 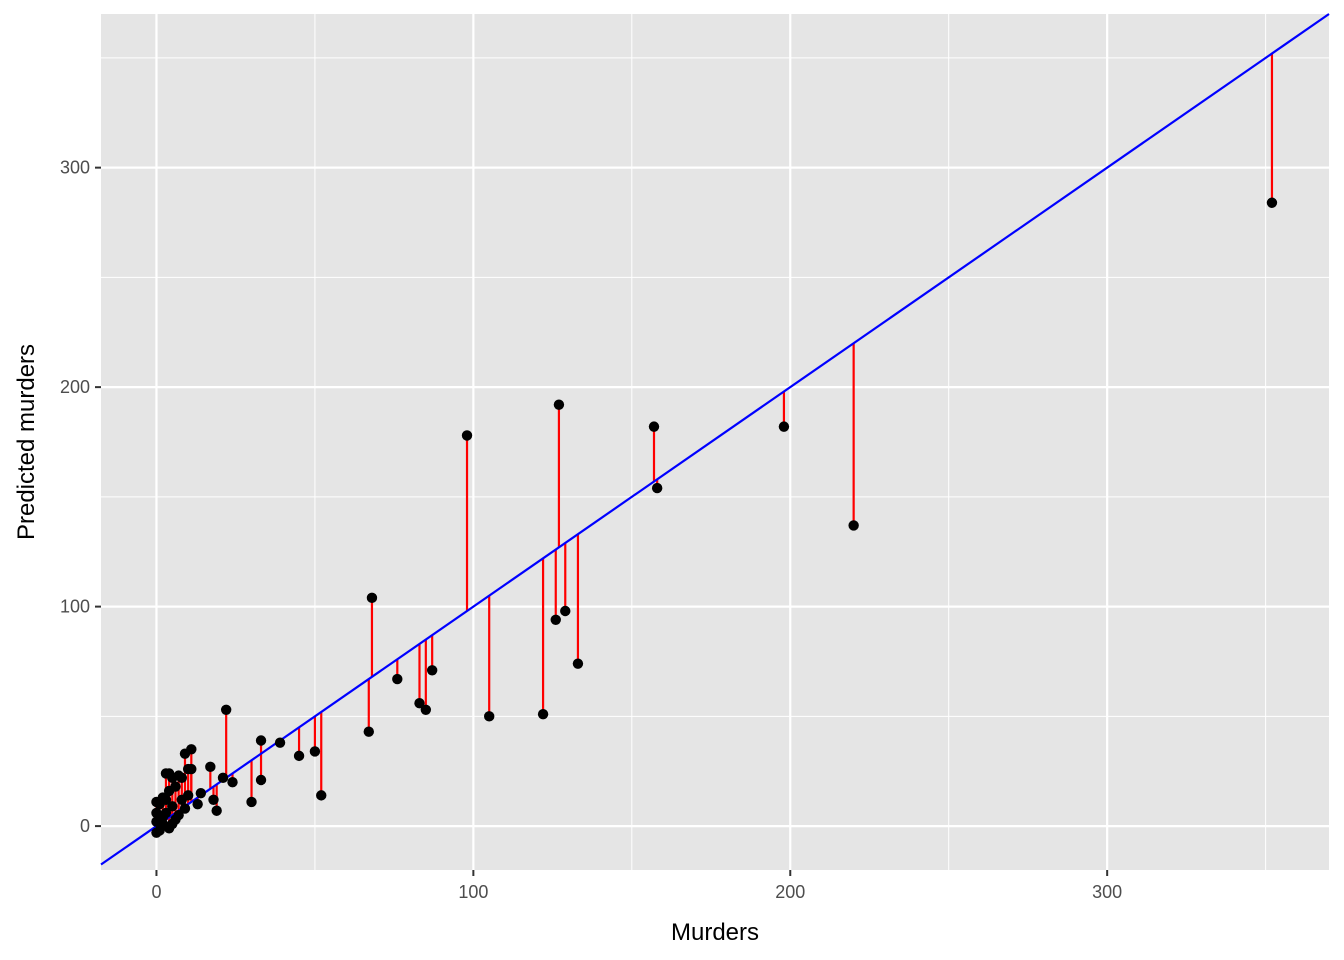 What do you see at coordinates (85, 826) in the screenshot?
I see `y-tick-label: 0` at bounding box center [85, 826].